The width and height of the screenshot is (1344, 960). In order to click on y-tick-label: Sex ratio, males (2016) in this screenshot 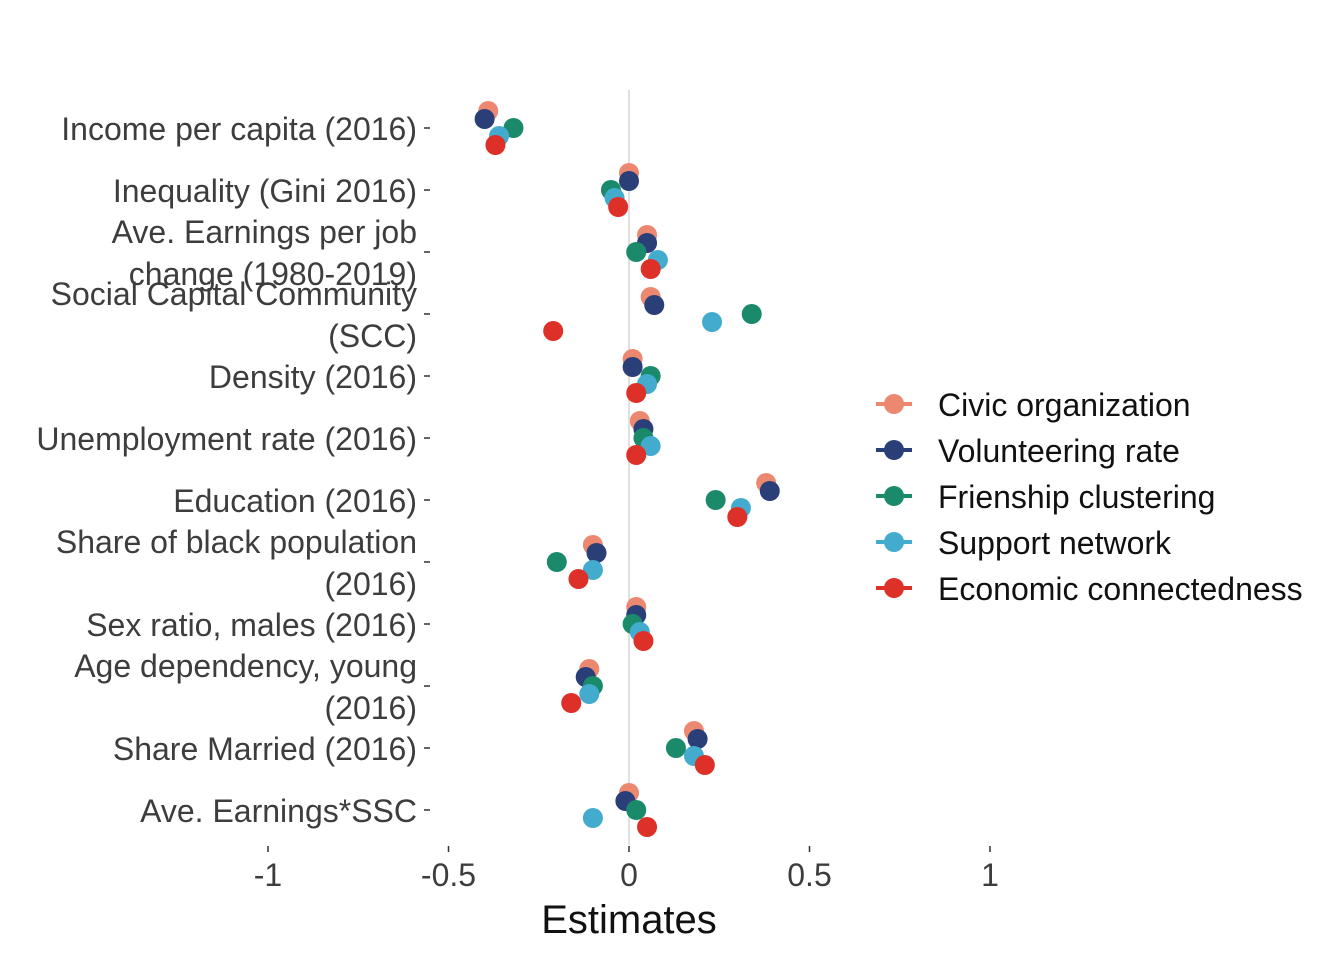, I will do `click(251, 625)`.